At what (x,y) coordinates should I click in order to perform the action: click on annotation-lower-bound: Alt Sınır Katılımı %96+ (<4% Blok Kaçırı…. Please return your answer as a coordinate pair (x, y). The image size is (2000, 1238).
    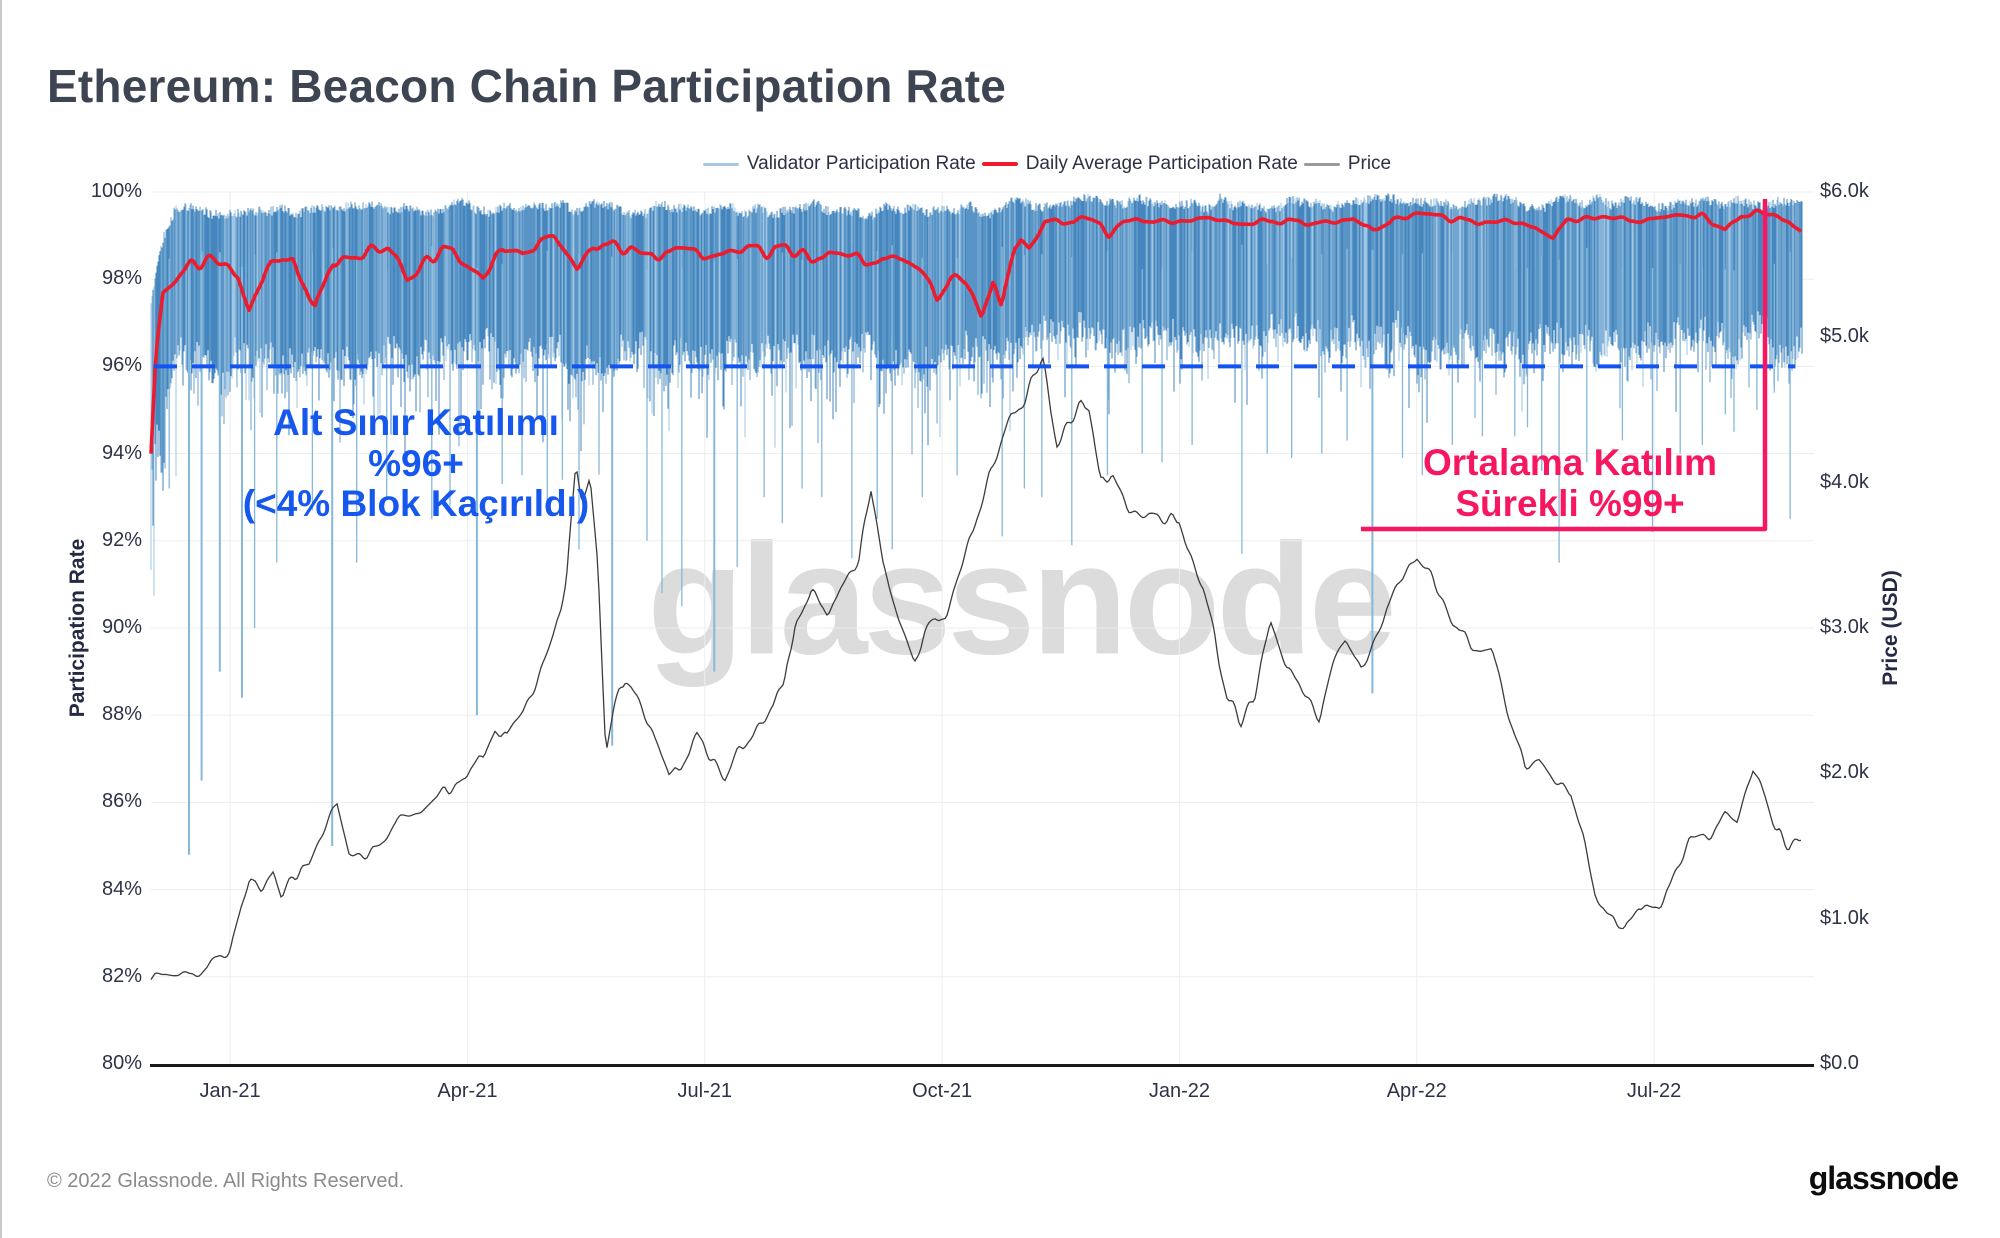
    Looking at the image, I should click on (416, 463).